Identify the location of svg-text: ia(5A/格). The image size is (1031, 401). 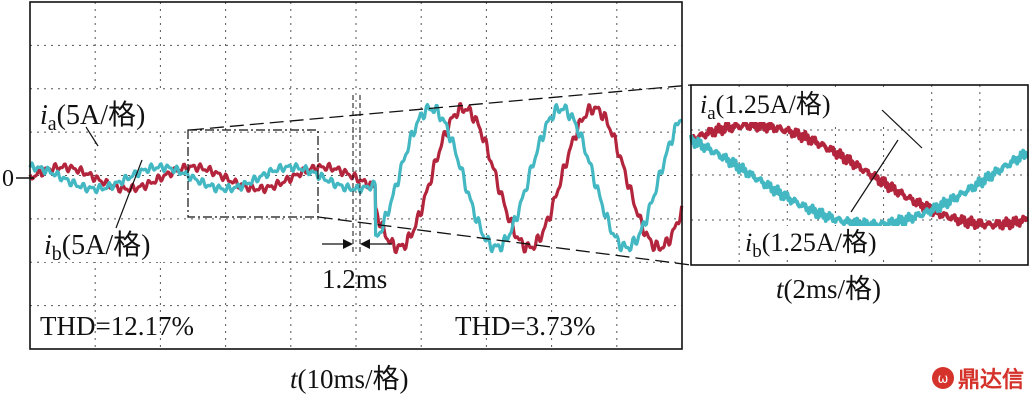
(92, 117).